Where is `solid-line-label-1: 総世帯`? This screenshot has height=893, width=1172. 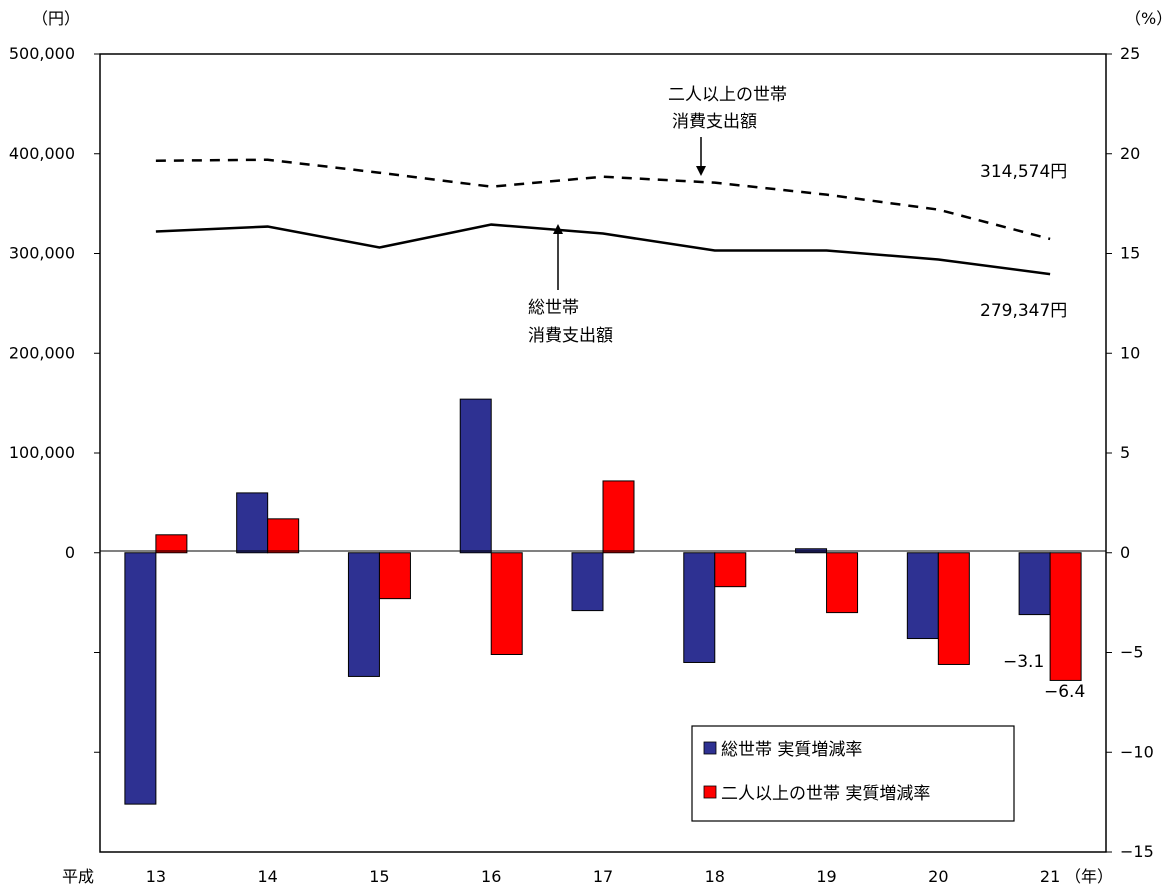 solid-line-label-1: 総世帯 is located at coordinates (553, 308).